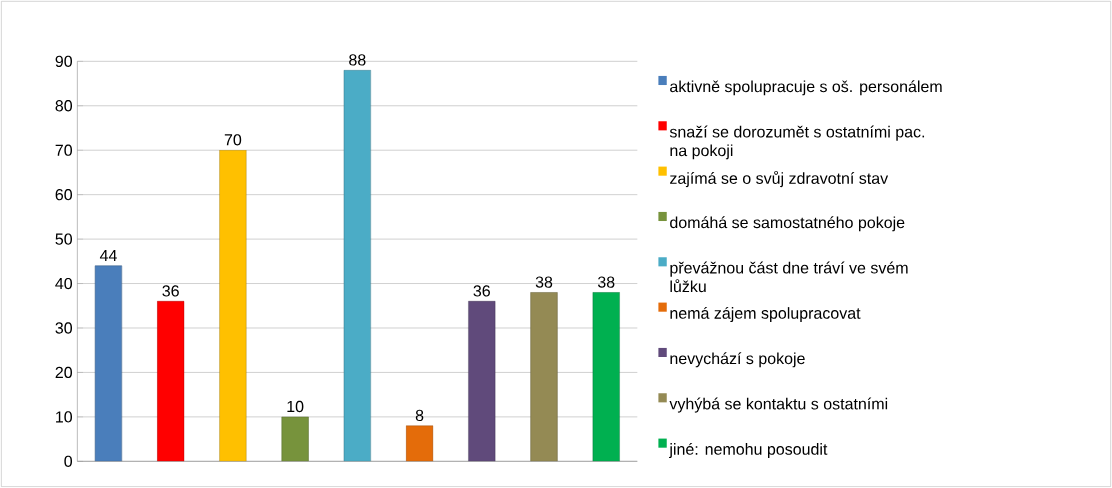  I want to click on y-tick-label: 70, so click(64, 150).